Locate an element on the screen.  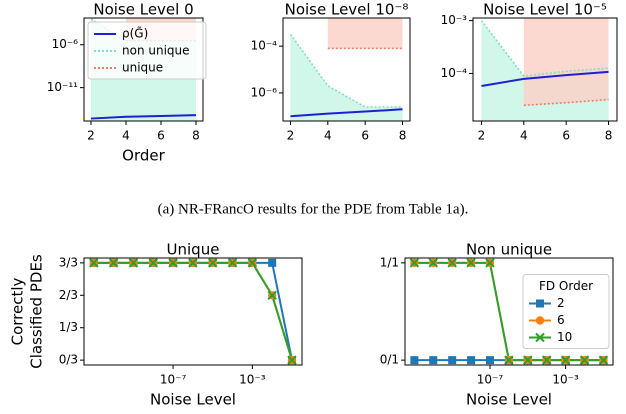
legend-title: FD Order is located at coordinates (566, 286).